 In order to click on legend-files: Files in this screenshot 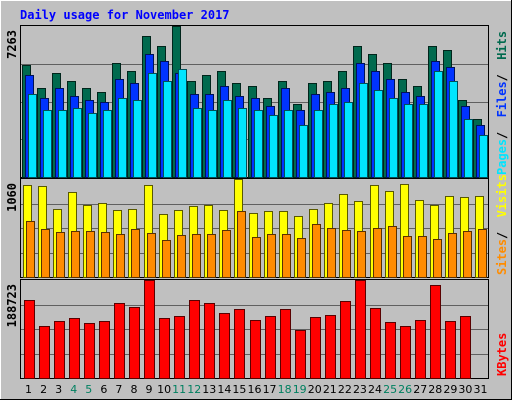, I will do `click(502, 99)`.